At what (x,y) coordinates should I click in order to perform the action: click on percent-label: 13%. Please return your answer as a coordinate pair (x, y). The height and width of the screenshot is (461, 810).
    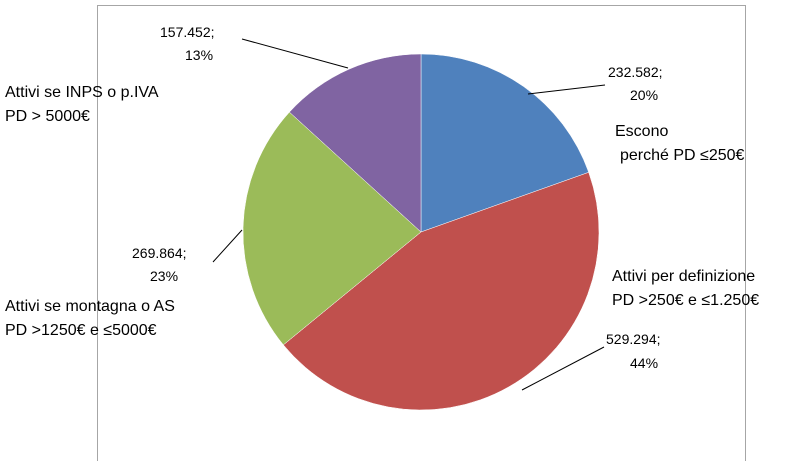
    Looking at the image, I should click on (199, 55).